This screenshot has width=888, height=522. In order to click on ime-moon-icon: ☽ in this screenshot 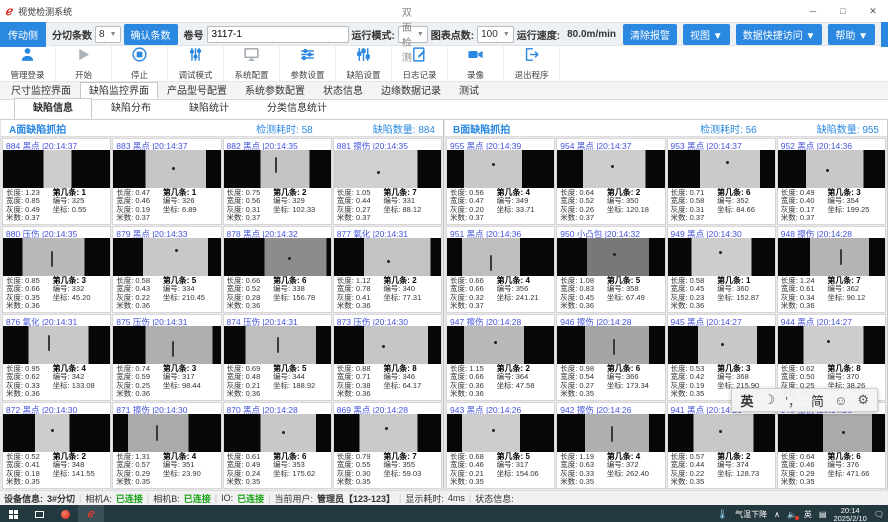, I will do `click(769, 399)`.